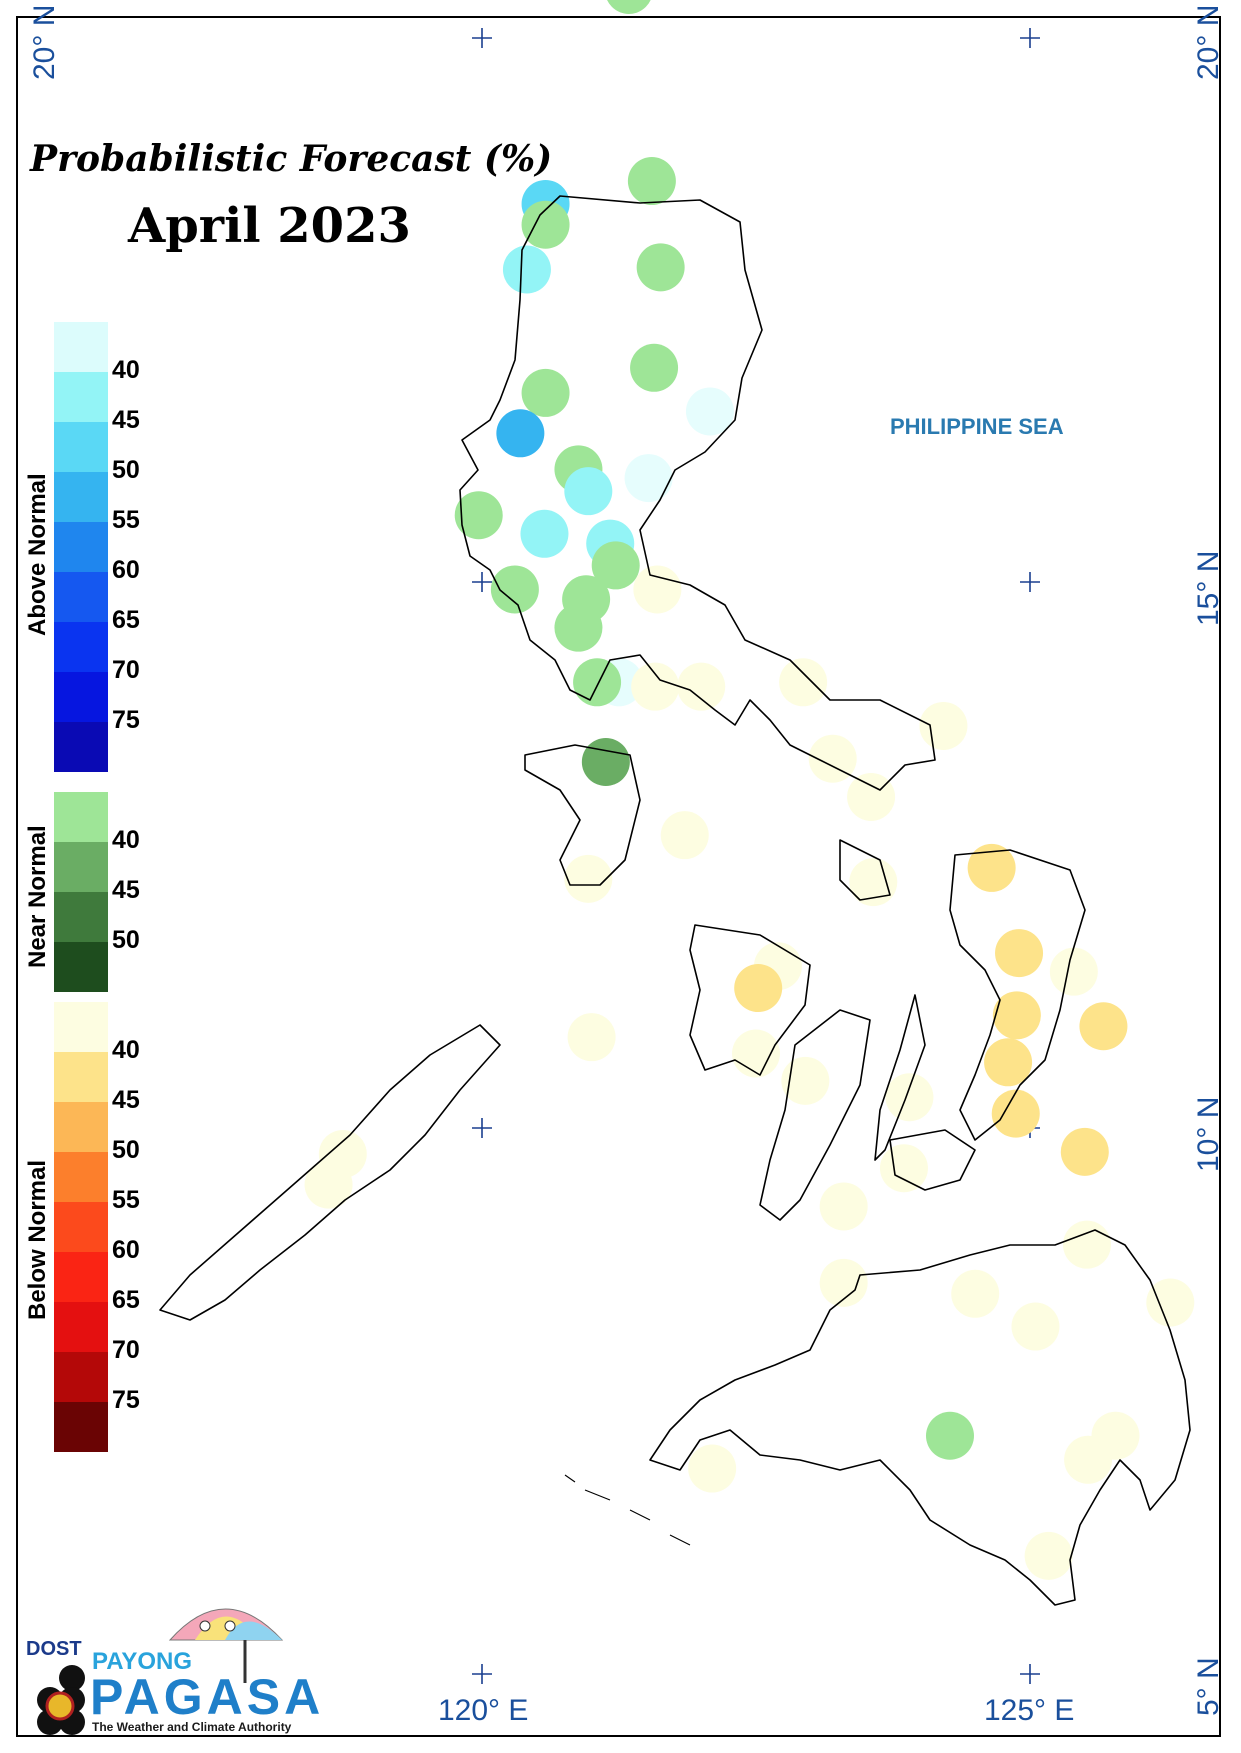 The width and height of the screenshot is (1241, 1753). I want to click on logo-payong-text: PAYONG, so click(142, 1661).